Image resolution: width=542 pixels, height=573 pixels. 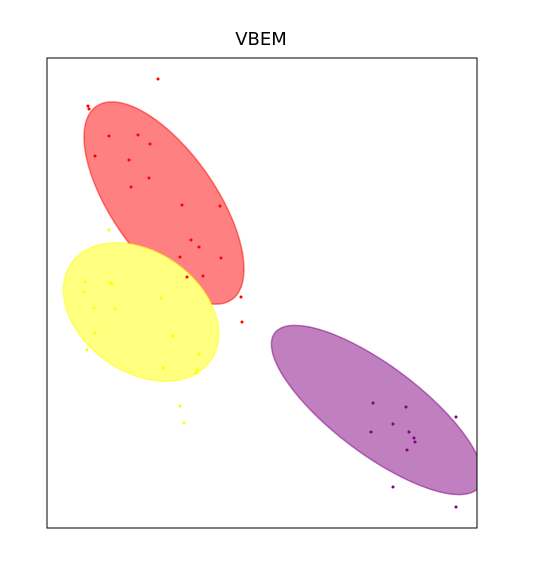 I want to click on chart-title: VBEM, so click(x=261, y=39).